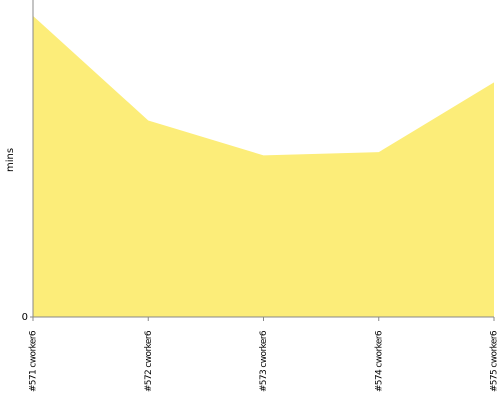  Describe the element at coordinates (149, 361) in the screenshot. I see `x-tick-label: #572 cworker6` at that location.